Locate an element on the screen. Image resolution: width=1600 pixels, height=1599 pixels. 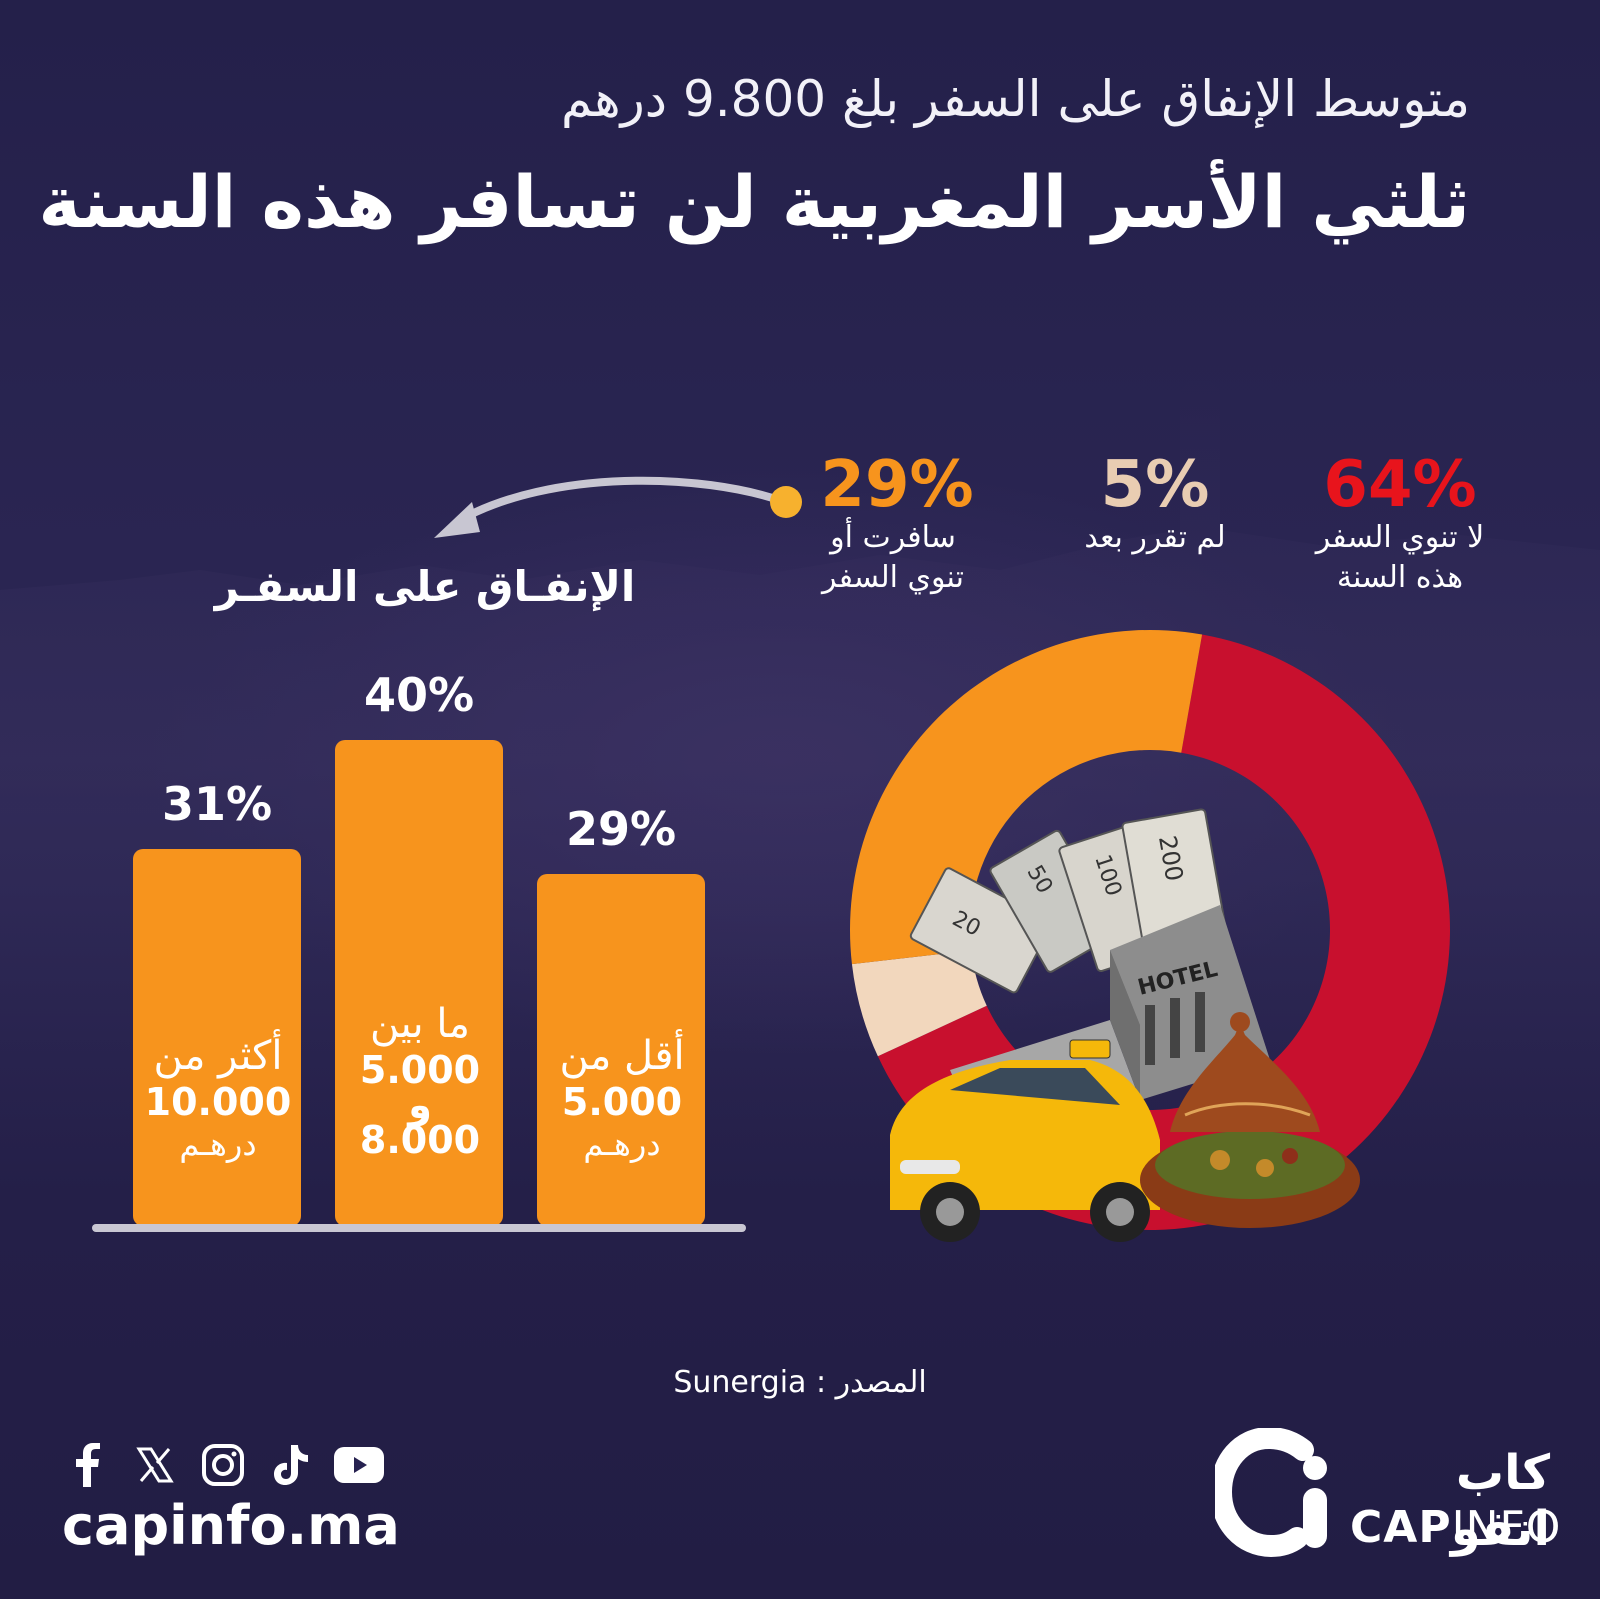
page-title: ثلثي الأسر المغربية لن تسافر هذه السنة is located at coordinates (754, 202).